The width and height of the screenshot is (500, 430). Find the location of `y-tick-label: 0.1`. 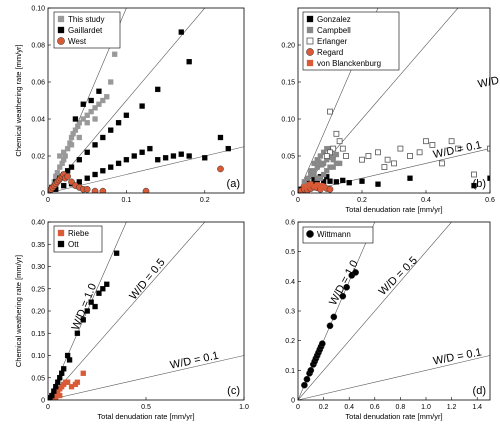

y-tick-label: 0.1 is located at coordinates (290, 371).